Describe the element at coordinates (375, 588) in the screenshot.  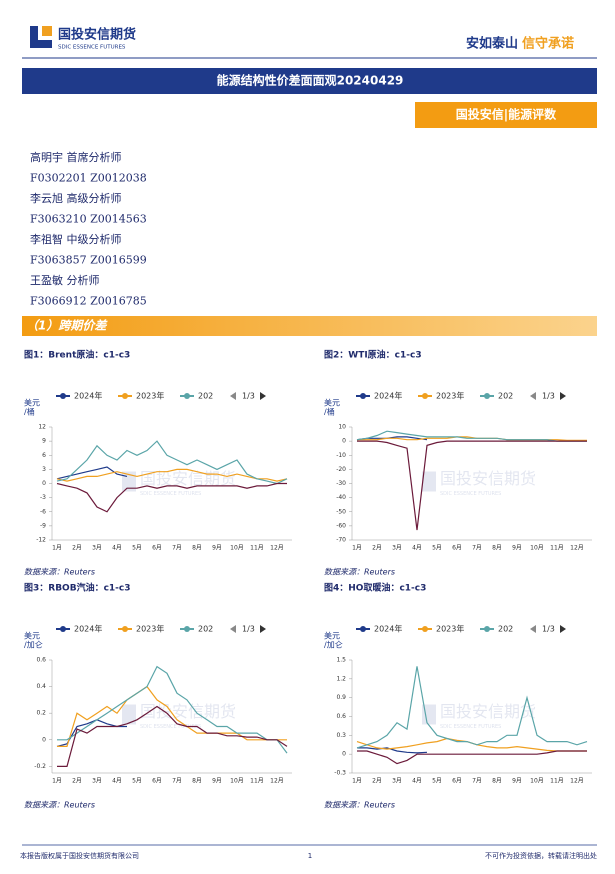
I see `chart-caption: 图4：HO取暖油：c1-c3` at that location.